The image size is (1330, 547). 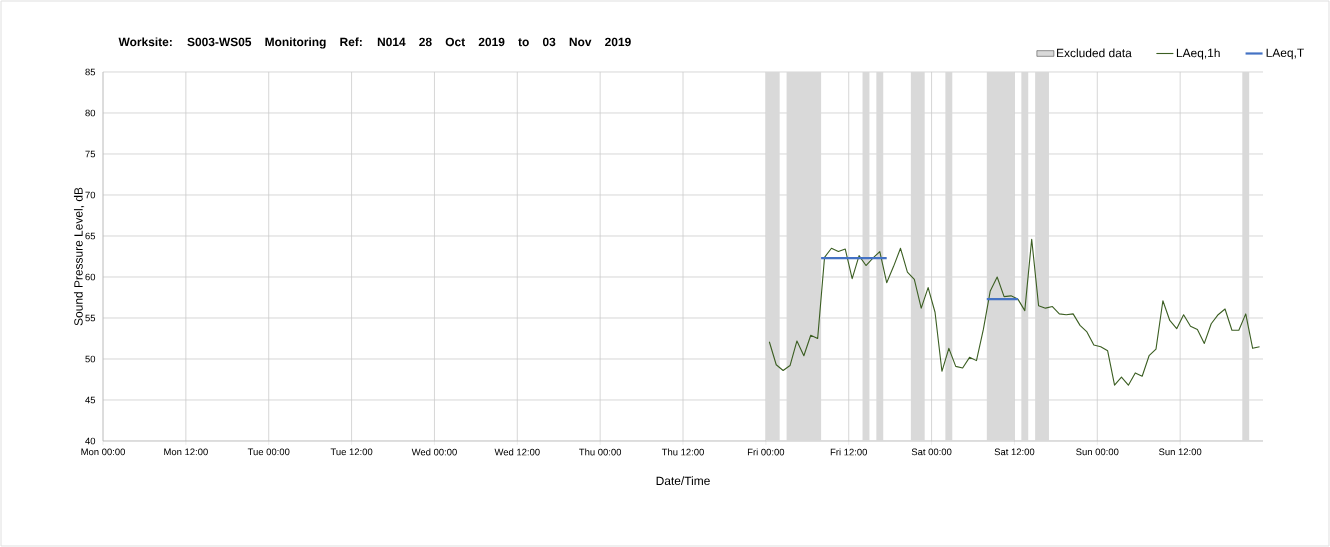 I want to click on y-tick-label: 45, so click(x=90, y=400).